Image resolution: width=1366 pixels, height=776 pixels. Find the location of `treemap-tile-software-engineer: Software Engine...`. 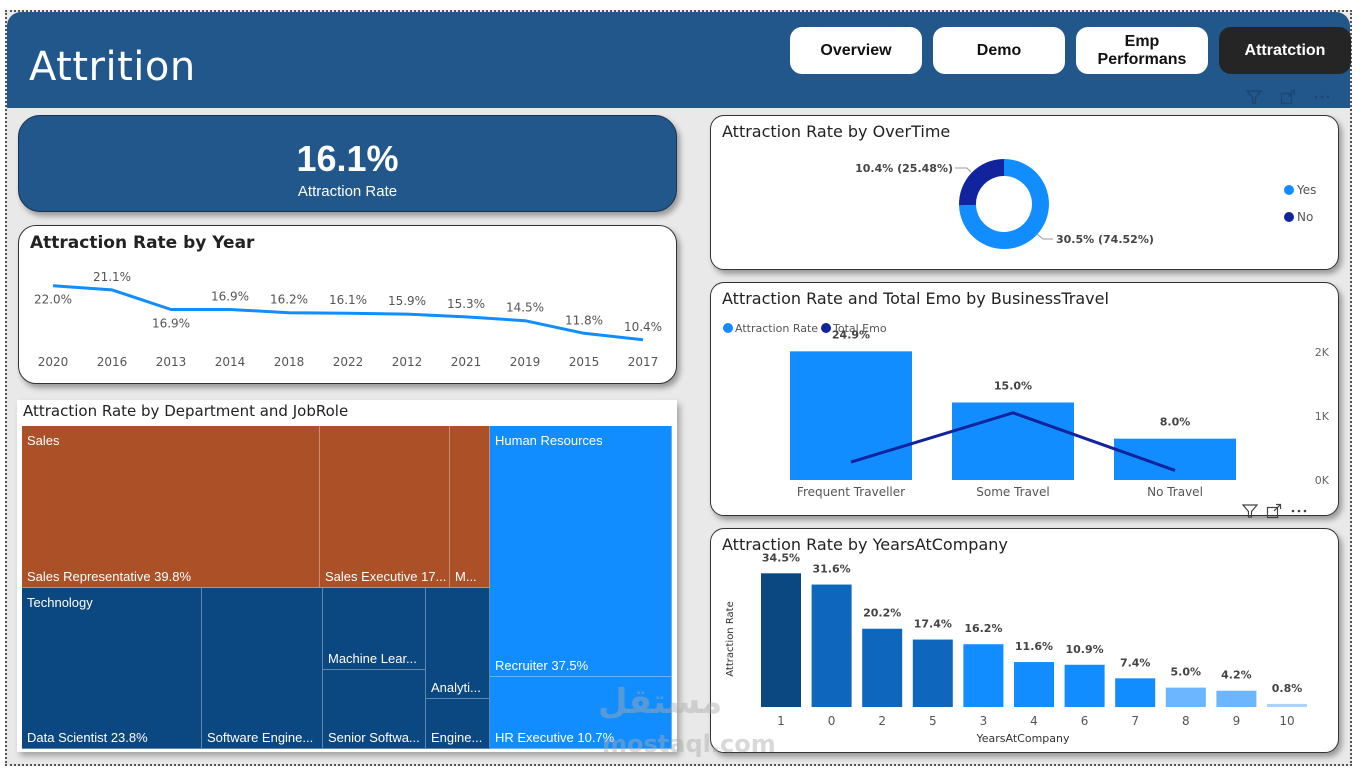

treemap-tile-software-engineer: Software Engine... is located at coordinates (262, 668).